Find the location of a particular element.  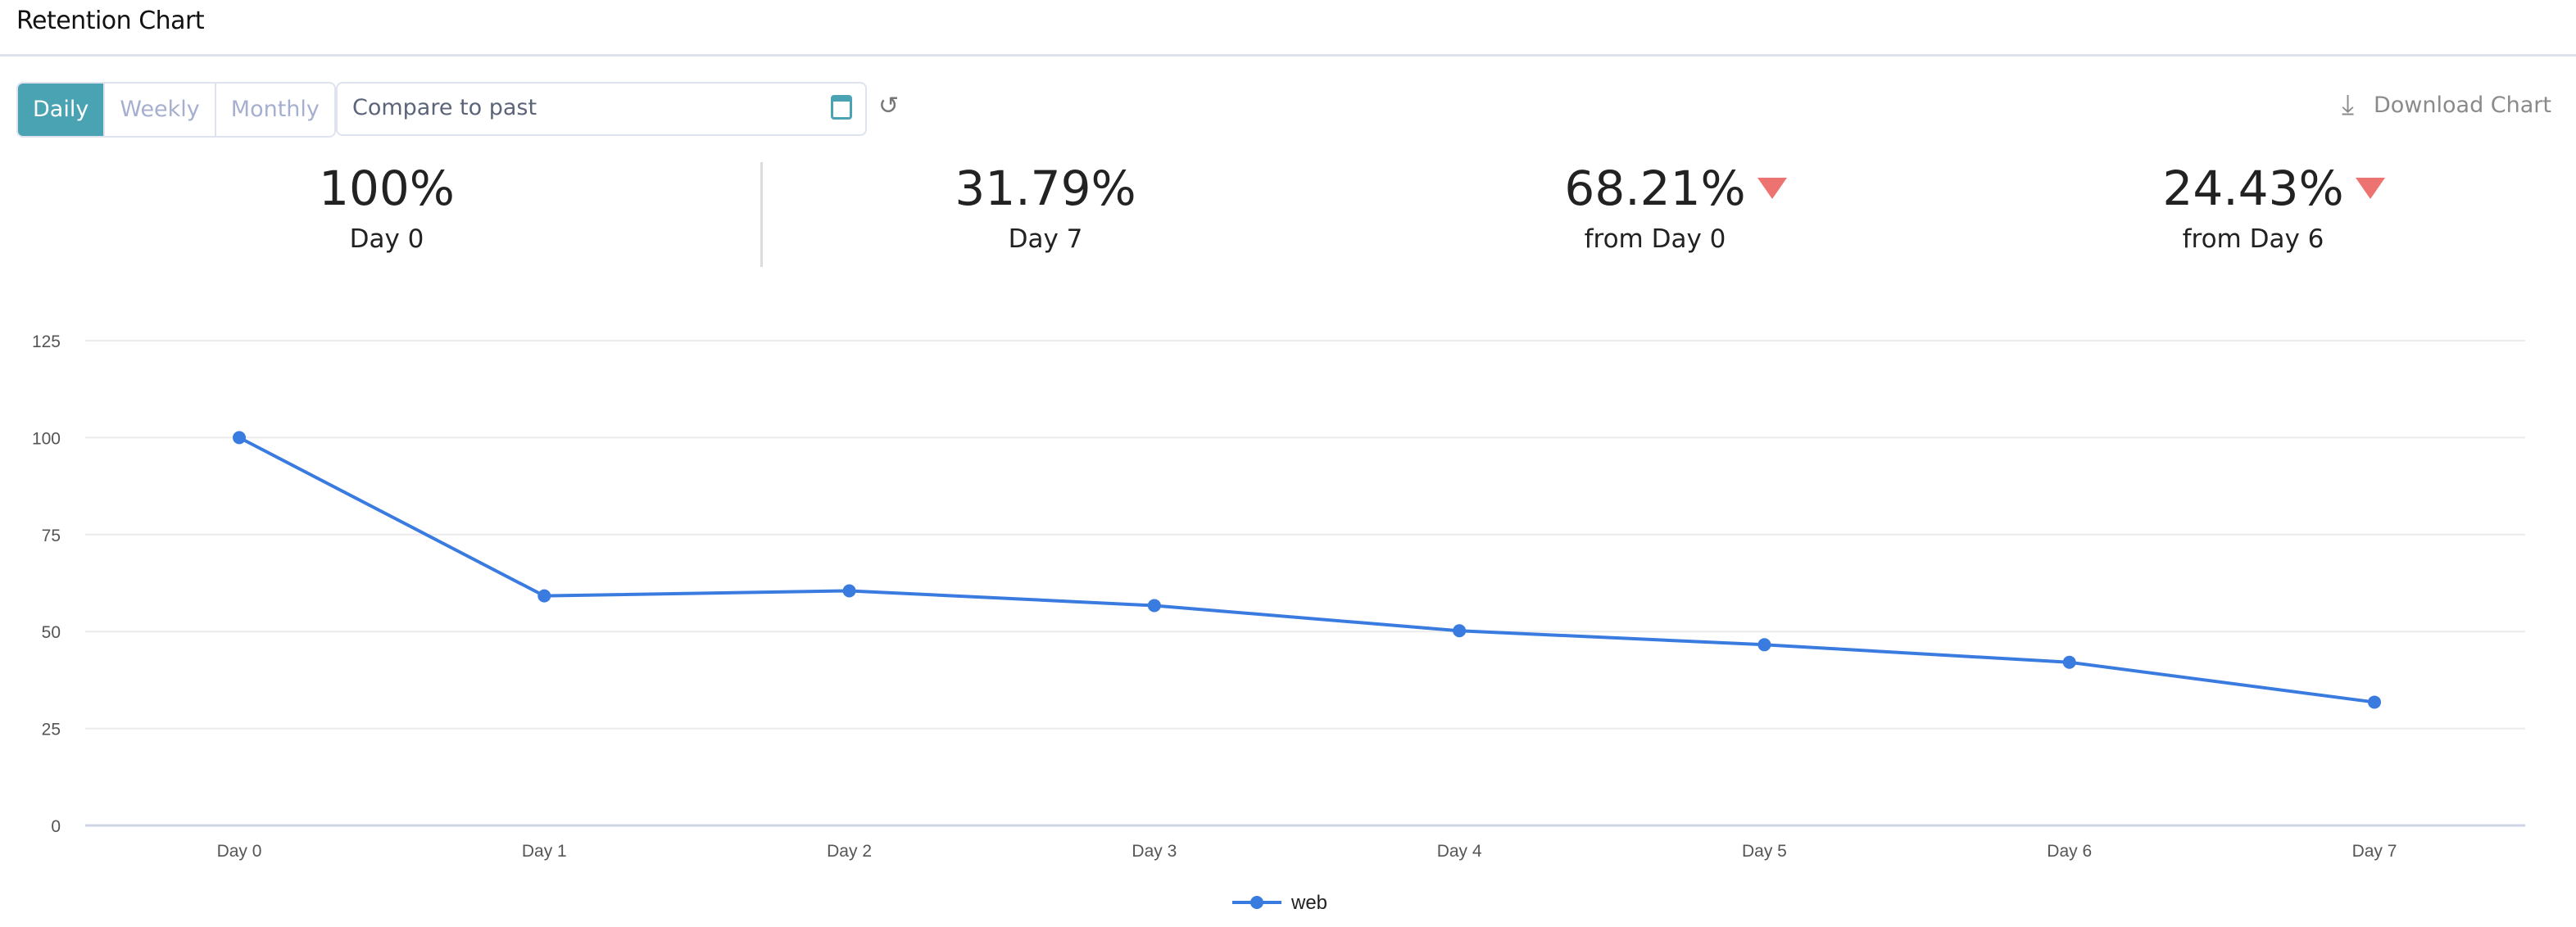

legend-marker is located at coordinates (1256, 902).